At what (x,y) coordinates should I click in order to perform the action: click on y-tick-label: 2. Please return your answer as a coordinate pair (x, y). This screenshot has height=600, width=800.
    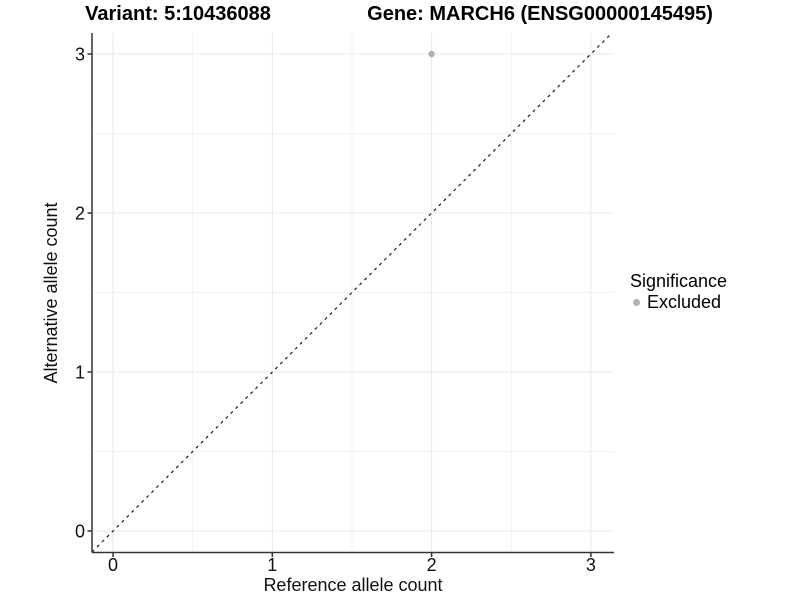
    Looking at the image, I should click on (80, 214).